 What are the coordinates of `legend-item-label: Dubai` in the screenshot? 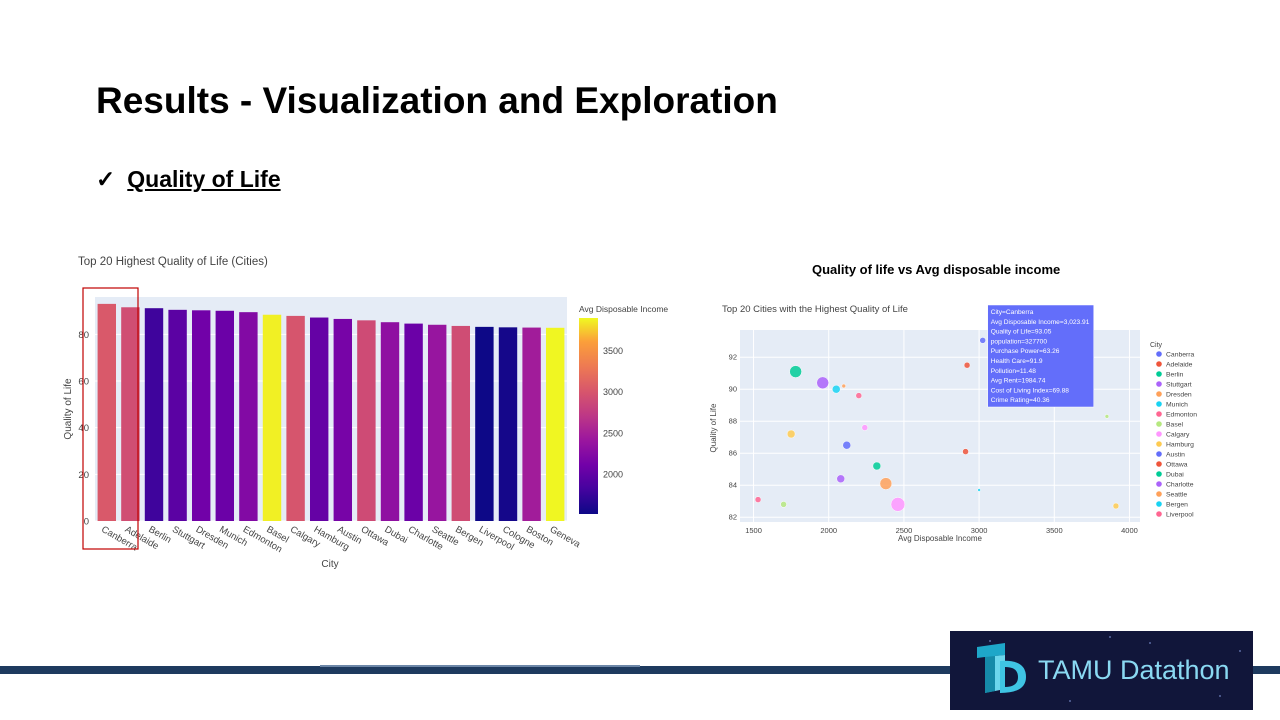 It's located at (1175, 475).